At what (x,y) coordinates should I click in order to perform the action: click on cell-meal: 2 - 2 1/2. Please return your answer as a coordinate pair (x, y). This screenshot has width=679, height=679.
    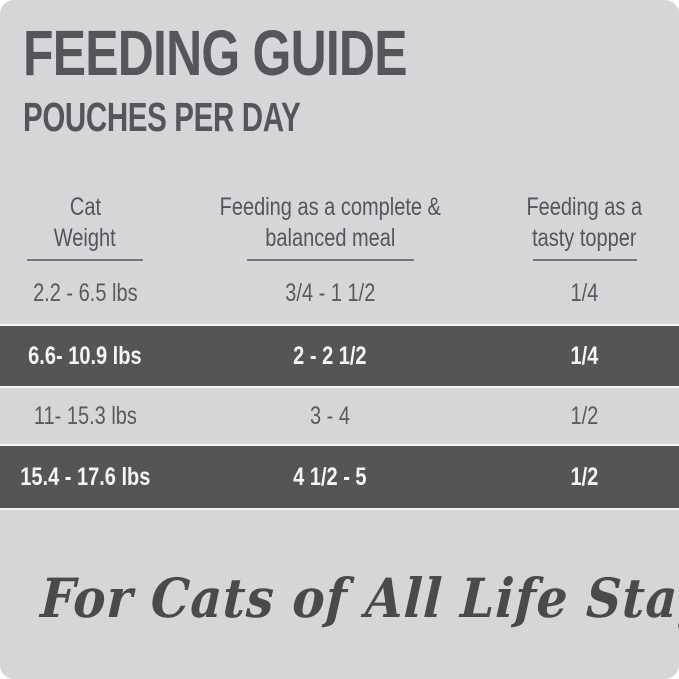
    Looking at the image, I should click on (330, 355).